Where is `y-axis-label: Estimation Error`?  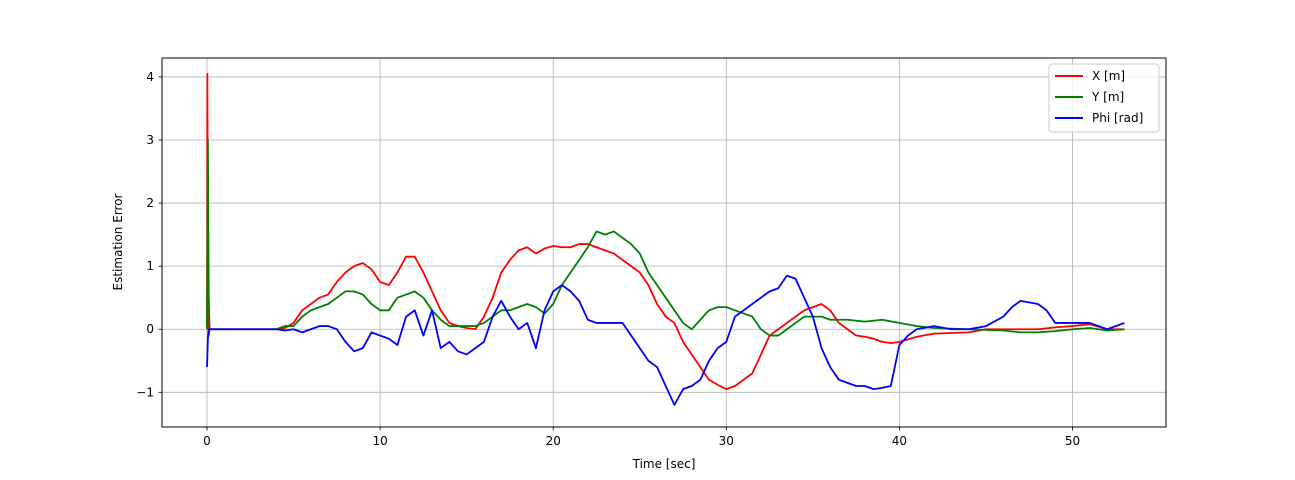 y-axis-label: Estimation Error is located at coordinates (118, 241).